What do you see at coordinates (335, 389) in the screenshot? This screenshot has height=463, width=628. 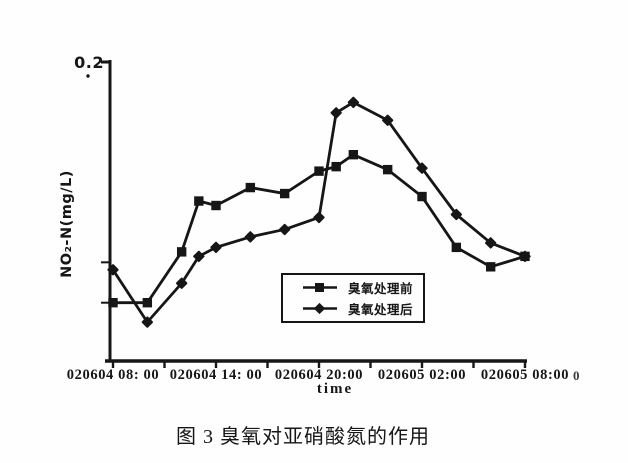 I see `x-axis-title: time` at bounding box center [335, 389].